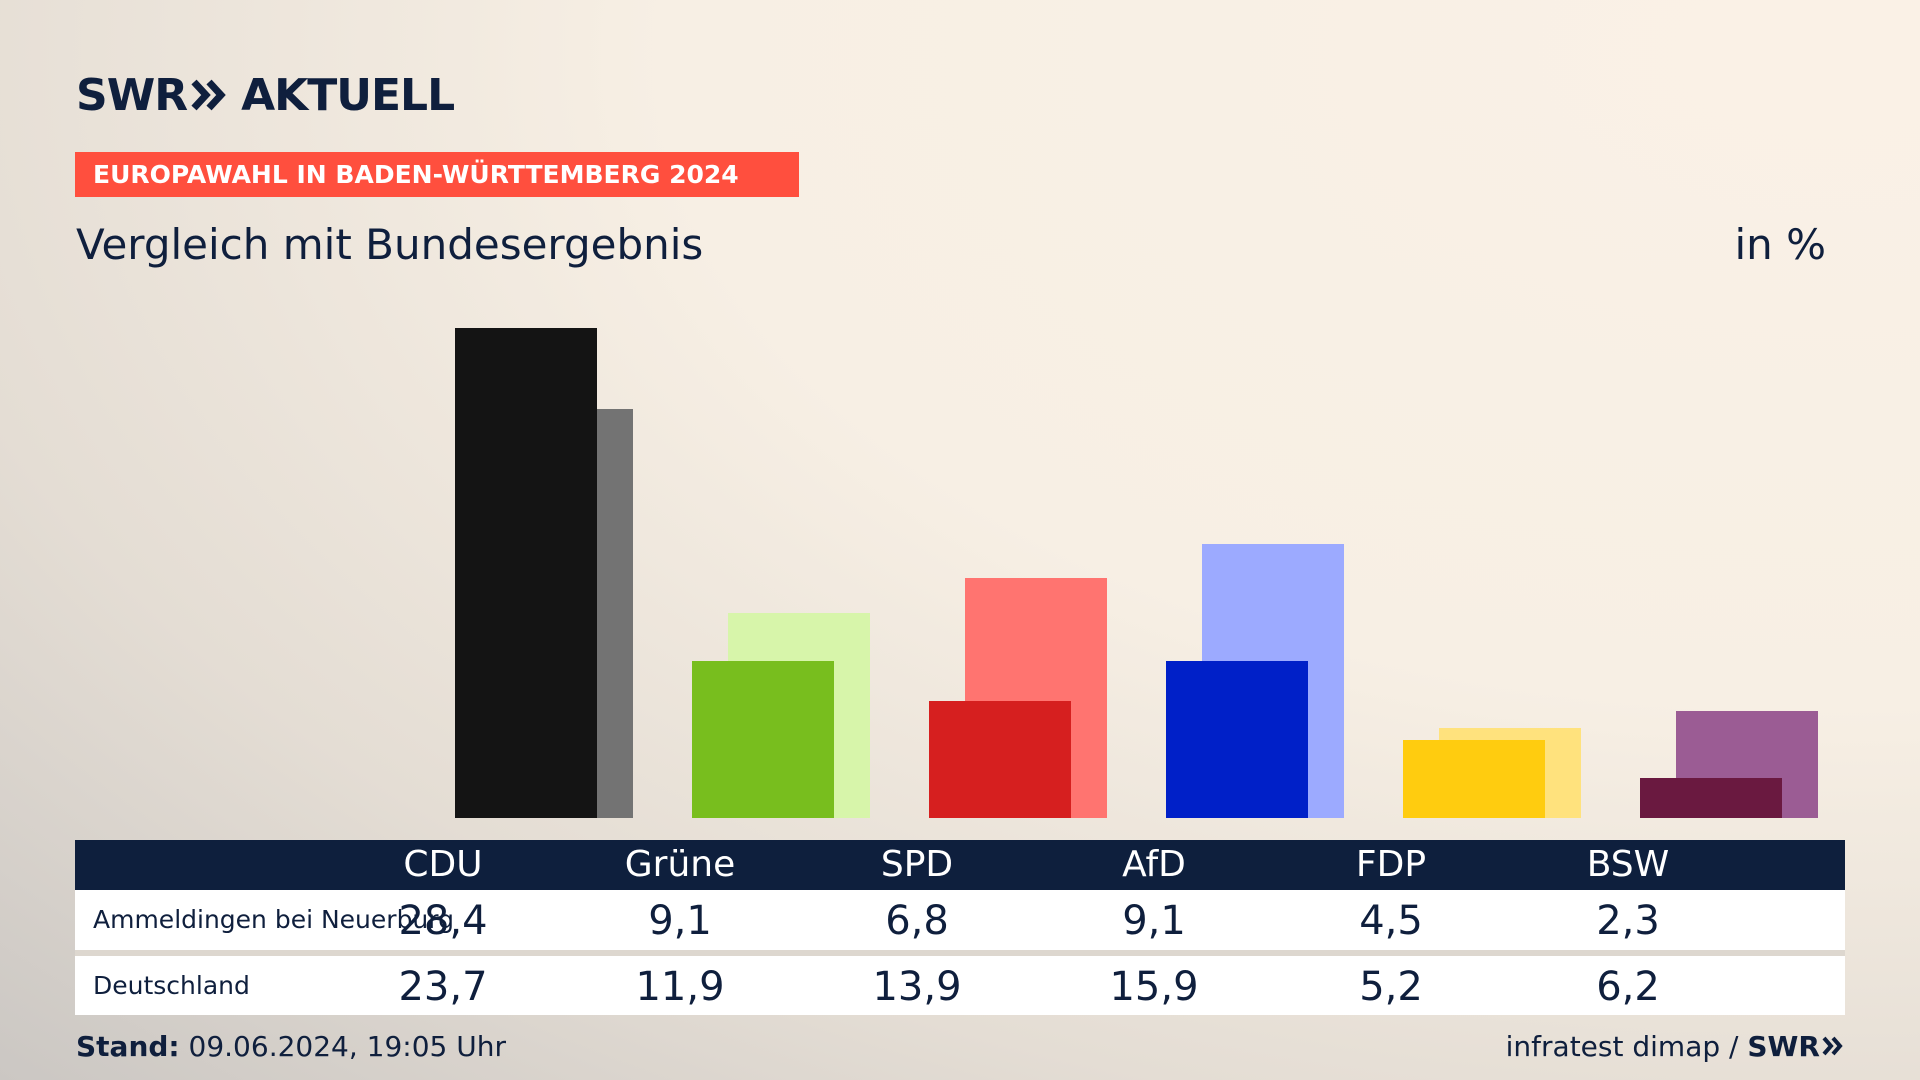 The height and width of the screenshot is (1080, 1920). Describe the element at coordinates (443, 864) in the screenshot. I see `column-header: CDU` at that location.